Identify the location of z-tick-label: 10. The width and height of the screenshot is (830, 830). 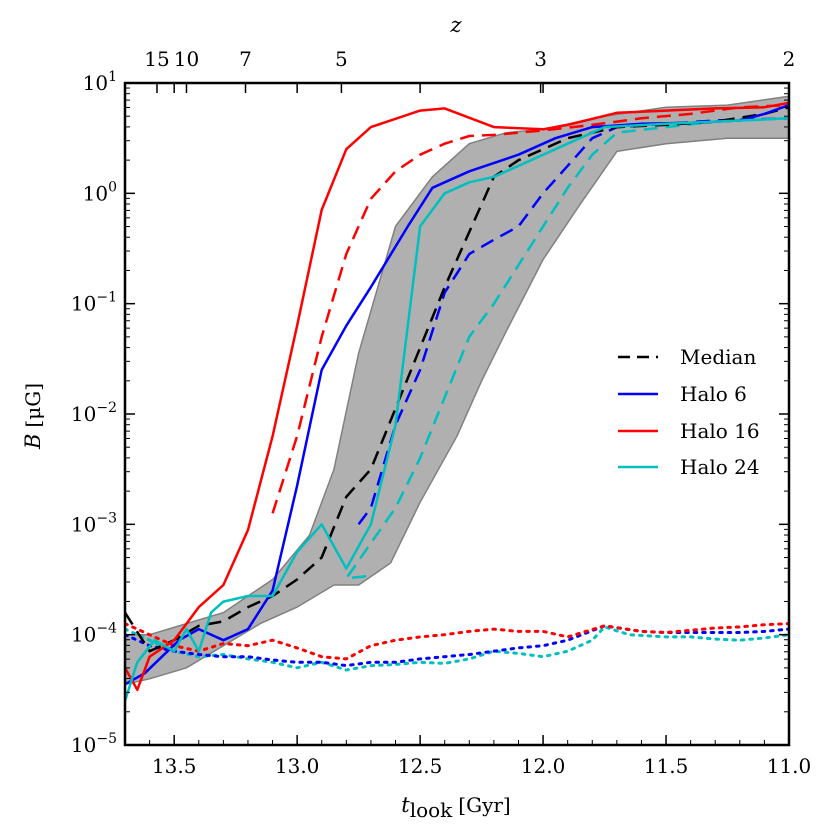
(186, 59).